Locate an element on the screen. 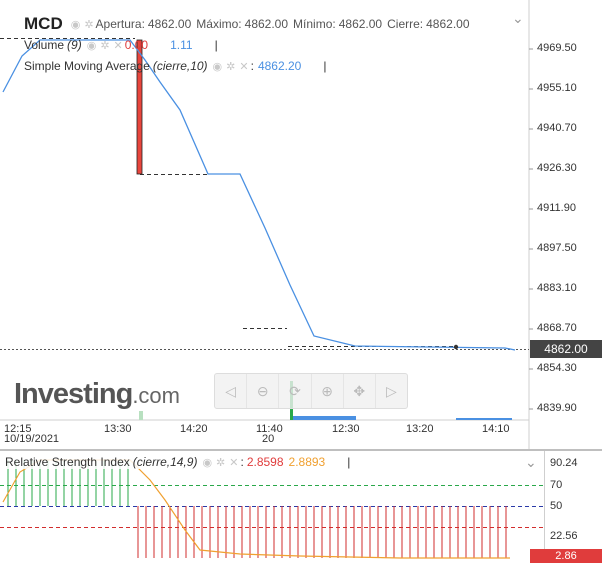 This screenshot has height=563, width=602. arrow-left-icon: ◁ is located at coordinates (231, 391).